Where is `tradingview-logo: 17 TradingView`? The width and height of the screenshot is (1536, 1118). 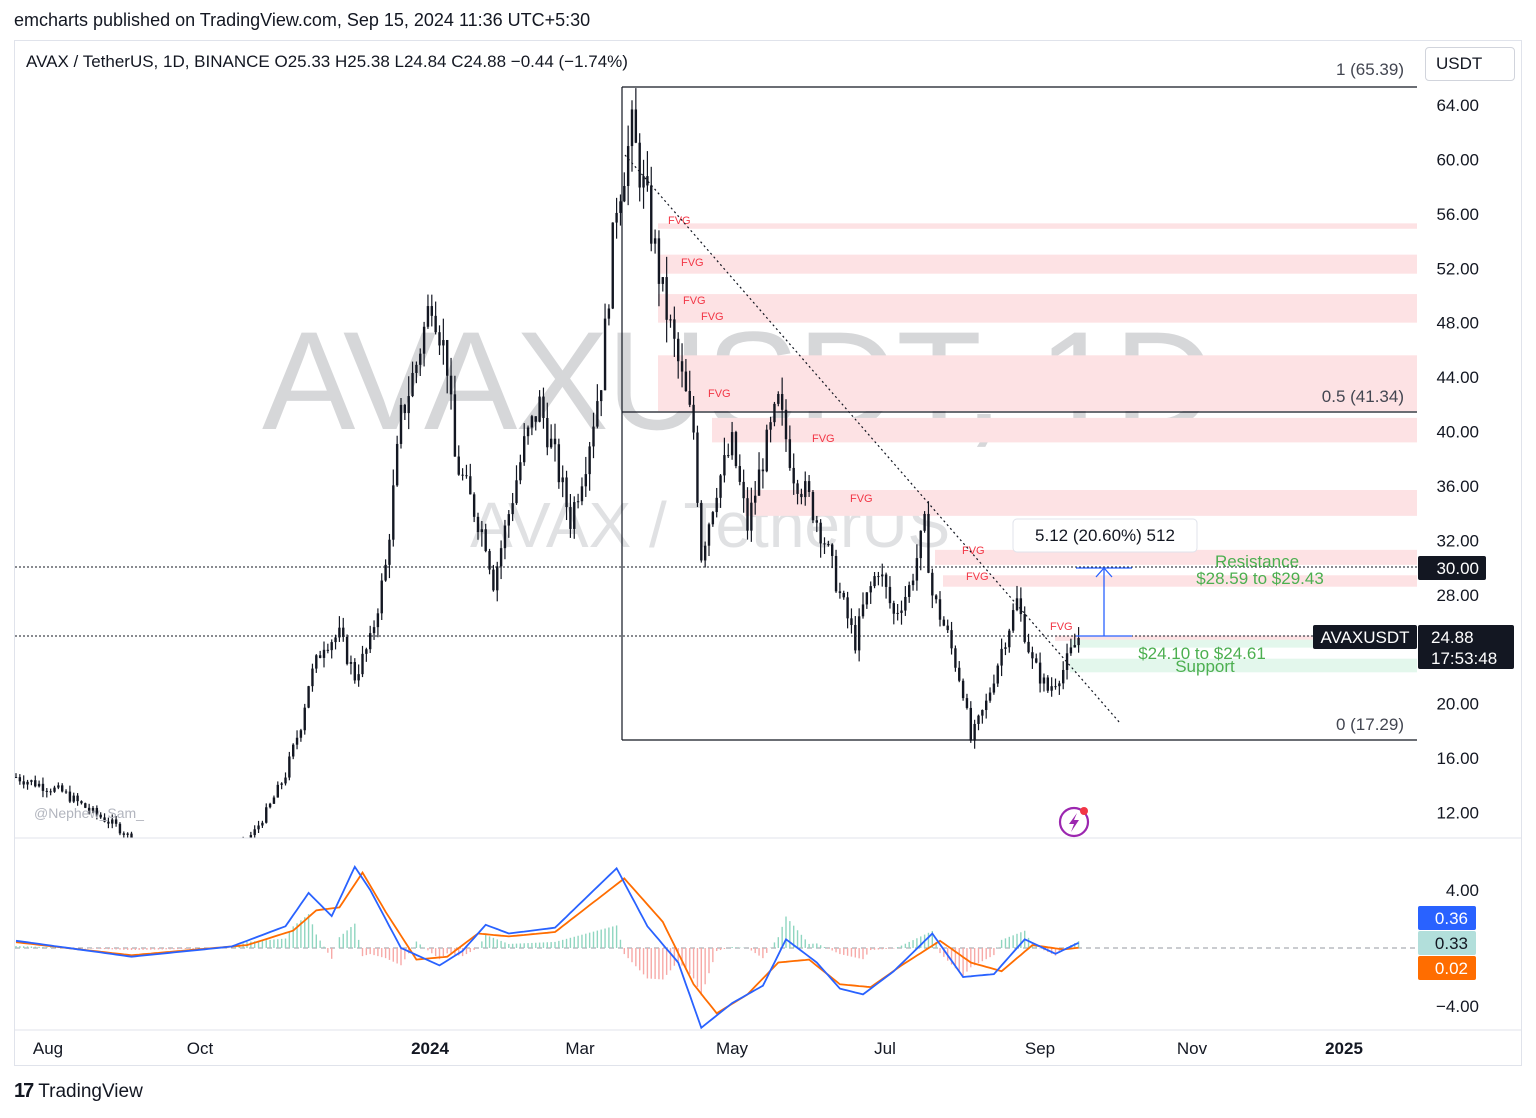 tradingview-logo: 17 TradingView is located at coordinates (78, 1091).